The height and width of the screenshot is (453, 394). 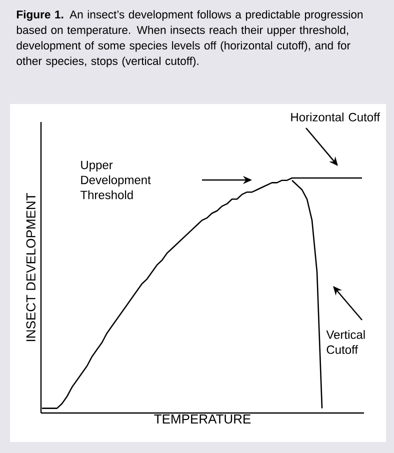 I want to click on x-axis-title: TEMPERATURE, so click(x=202, y=419).